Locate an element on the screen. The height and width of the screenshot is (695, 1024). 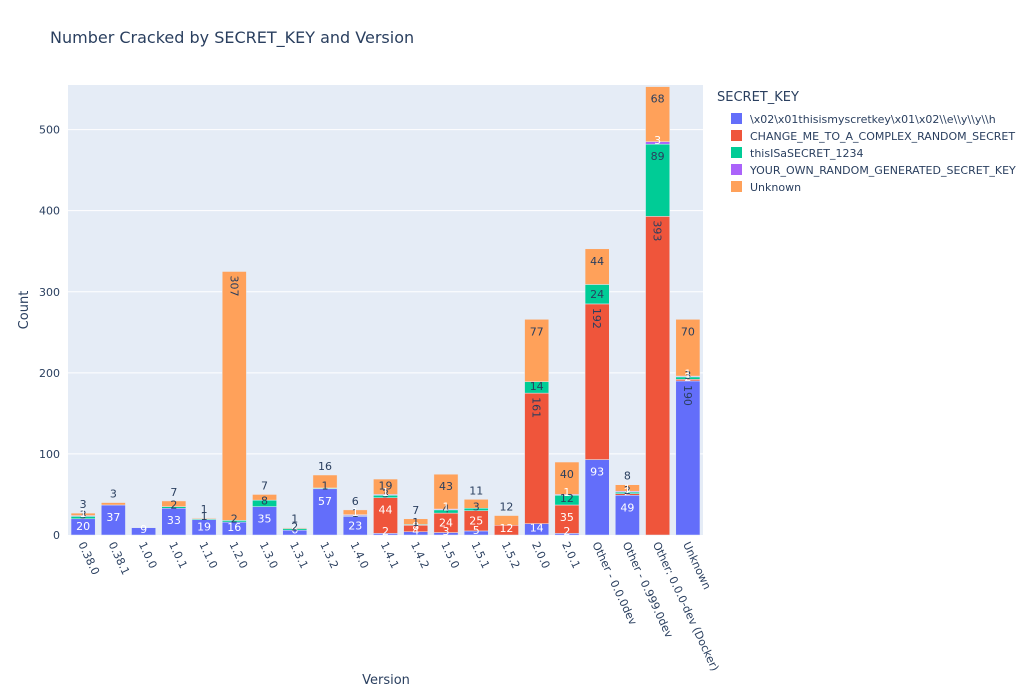
bar-label: 68 is located at coordinates (658, 99).